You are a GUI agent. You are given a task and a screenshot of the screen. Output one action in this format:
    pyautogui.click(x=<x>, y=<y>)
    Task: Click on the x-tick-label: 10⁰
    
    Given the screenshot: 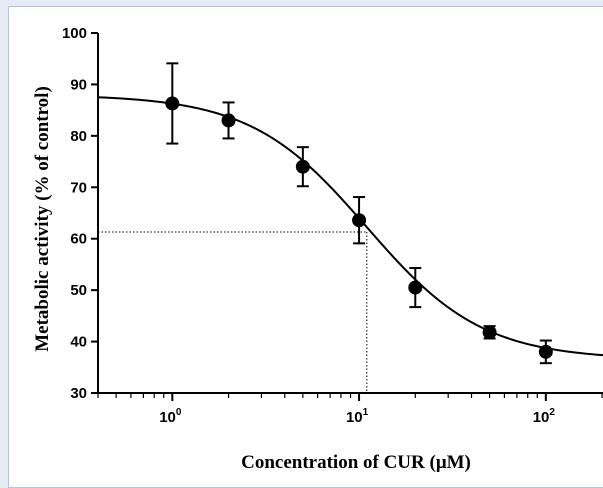 What is the action you would take?
    pyautogui.click(x=170, y=416)
    